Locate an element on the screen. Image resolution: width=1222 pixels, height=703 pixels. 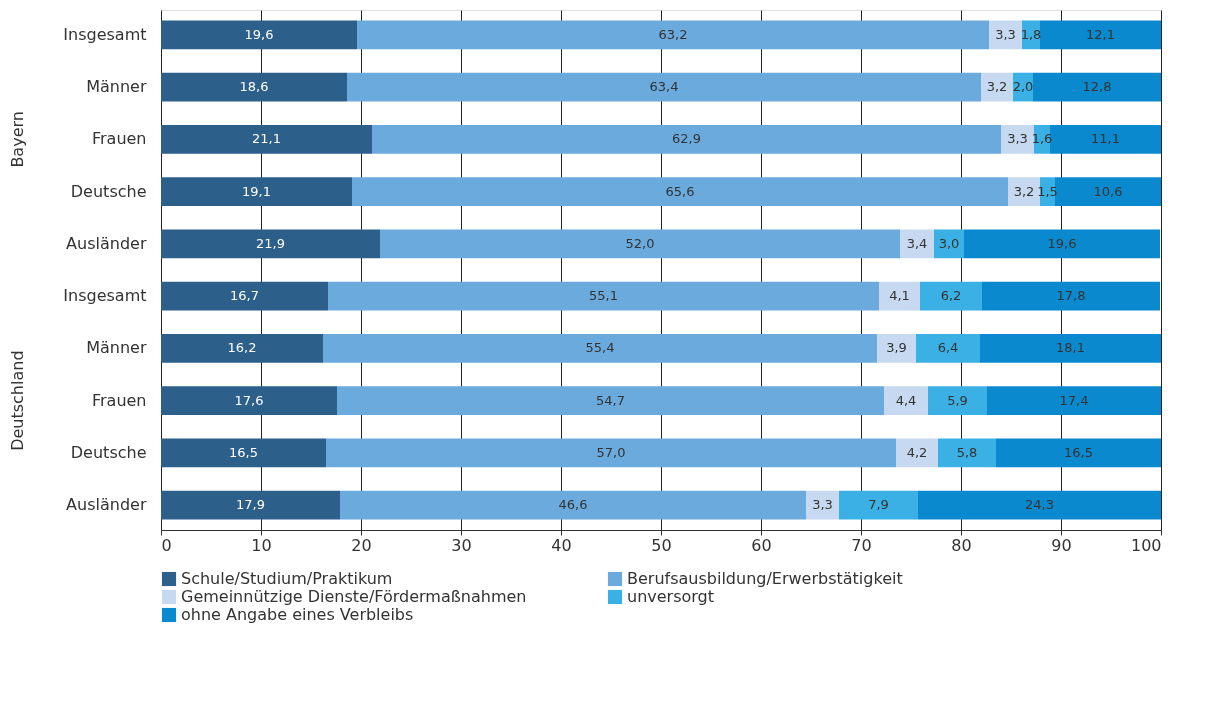
data-label: 6,2 is located at coordinates (951, 296).